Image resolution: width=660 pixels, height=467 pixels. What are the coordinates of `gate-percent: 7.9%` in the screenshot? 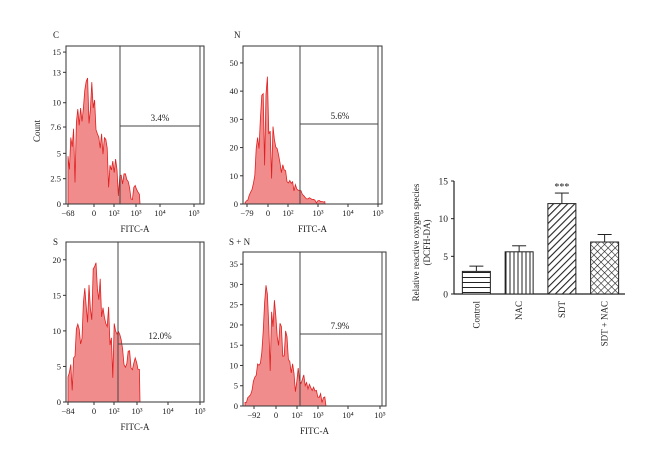 It's located at (340, 326).